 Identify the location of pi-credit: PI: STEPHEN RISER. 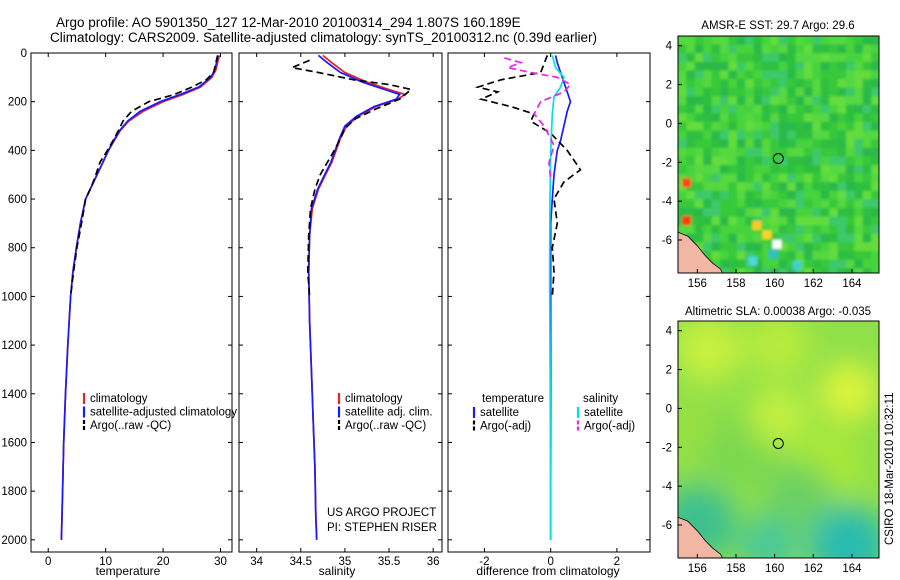
(382, 528).